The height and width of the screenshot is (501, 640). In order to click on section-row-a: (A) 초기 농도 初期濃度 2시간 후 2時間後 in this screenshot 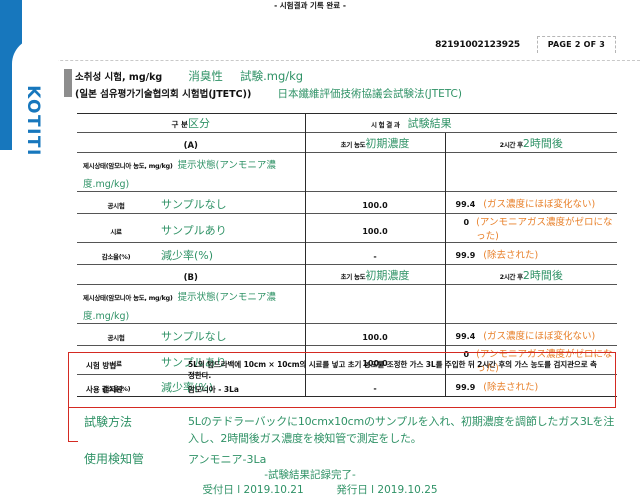, I will do `click(347, 142)`.